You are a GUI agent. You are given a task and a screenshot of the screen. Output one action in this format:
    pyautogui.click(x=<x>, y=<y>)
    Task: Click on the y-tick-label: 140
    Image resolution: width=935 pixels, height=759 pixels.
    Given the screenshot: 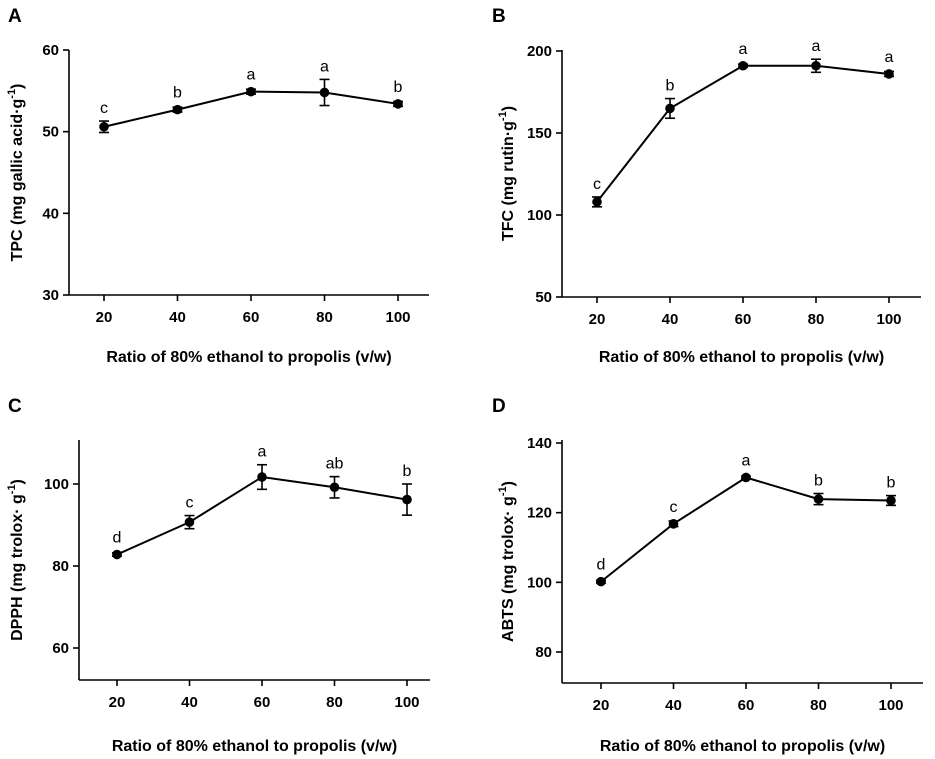 What is the action you would take?
    pyautogui.click(x=539, y=443)
    